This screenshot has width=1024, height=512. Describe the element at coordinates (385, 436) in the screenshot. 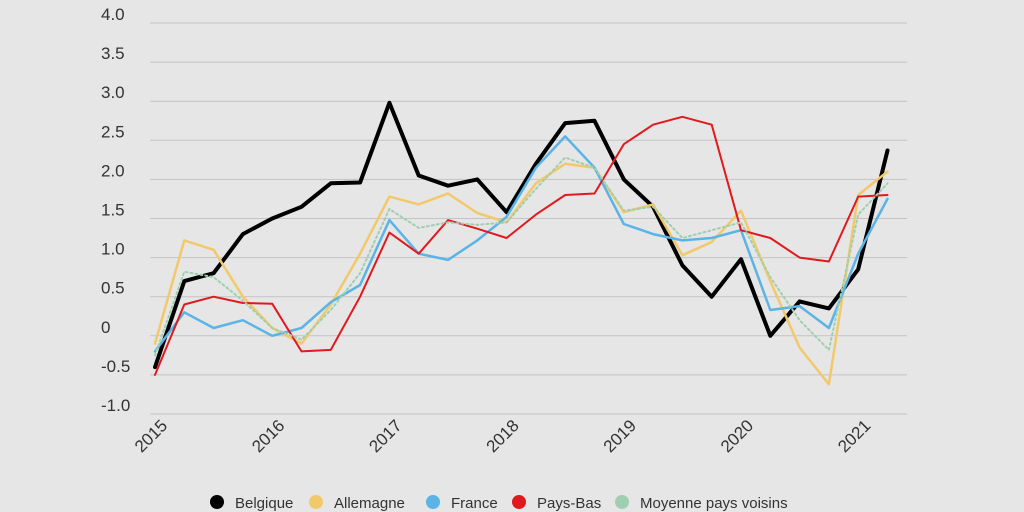

I see `x-tick-label: 2017` at that location.